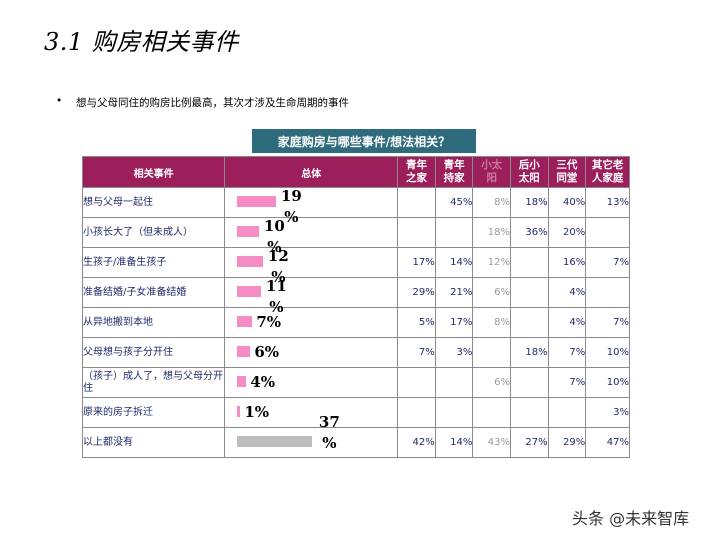 The height and width of the screenshot is (540, 720). I want to click on total-cell: 12 %, so click(311, 266).